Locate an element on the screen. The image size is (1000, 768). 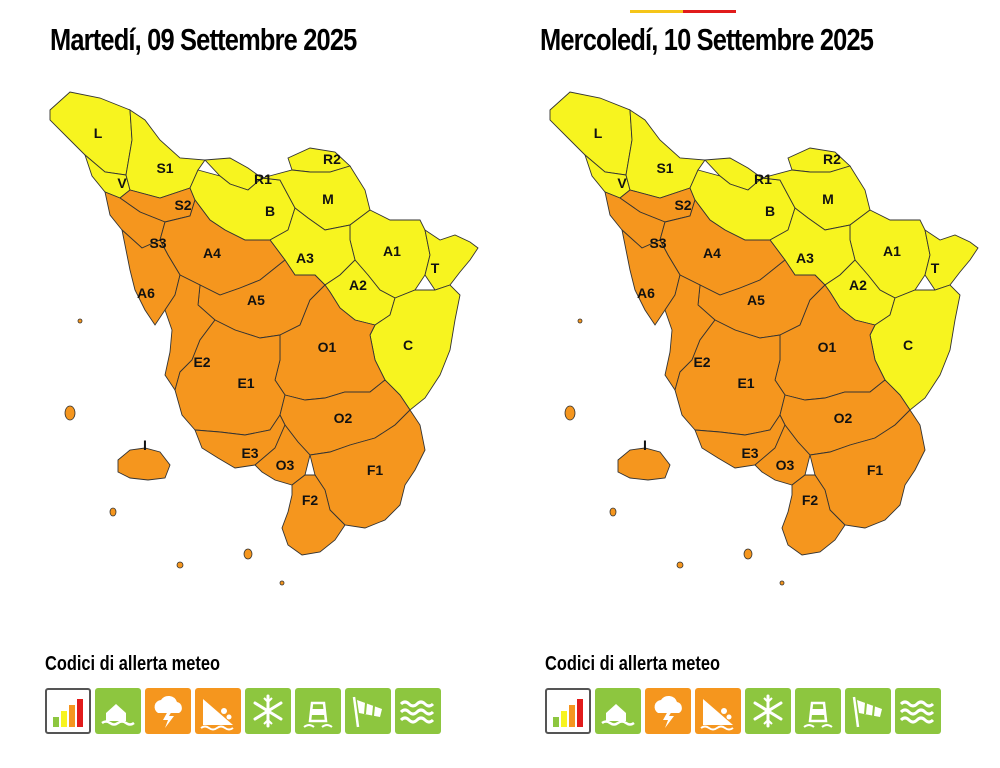
zone-label-a1: A1 is located at coordinates (392, 251).